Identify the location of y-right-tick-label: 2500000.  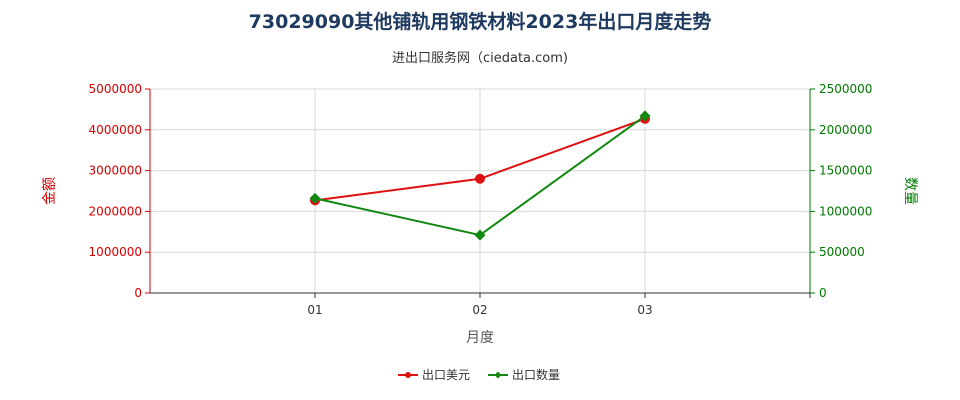
(845, 89).